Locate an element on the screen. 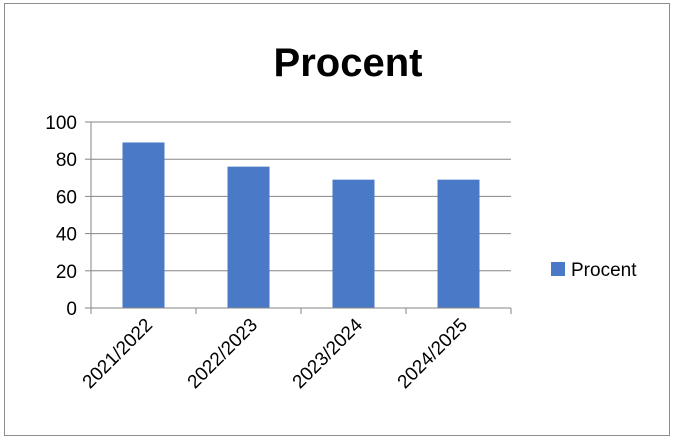  legend-swatch is located at coordinates (558, 269).